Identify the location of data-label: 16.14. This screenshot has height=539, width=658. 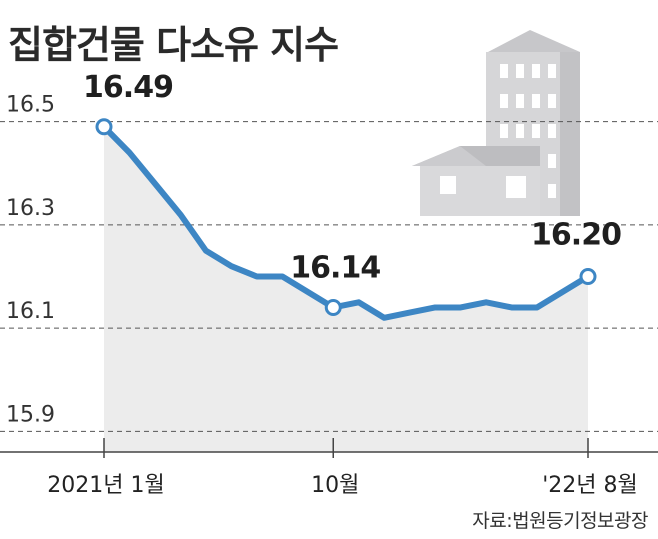
(335, 267).